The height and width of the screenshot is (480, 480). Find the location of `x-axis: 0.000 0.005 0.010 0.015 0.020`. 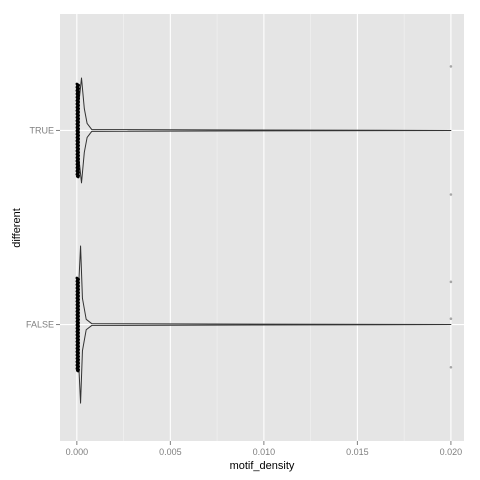

x-axis: 0.000 0.005 0.010 0.015 0.020 is located at coordinates (264, 449).